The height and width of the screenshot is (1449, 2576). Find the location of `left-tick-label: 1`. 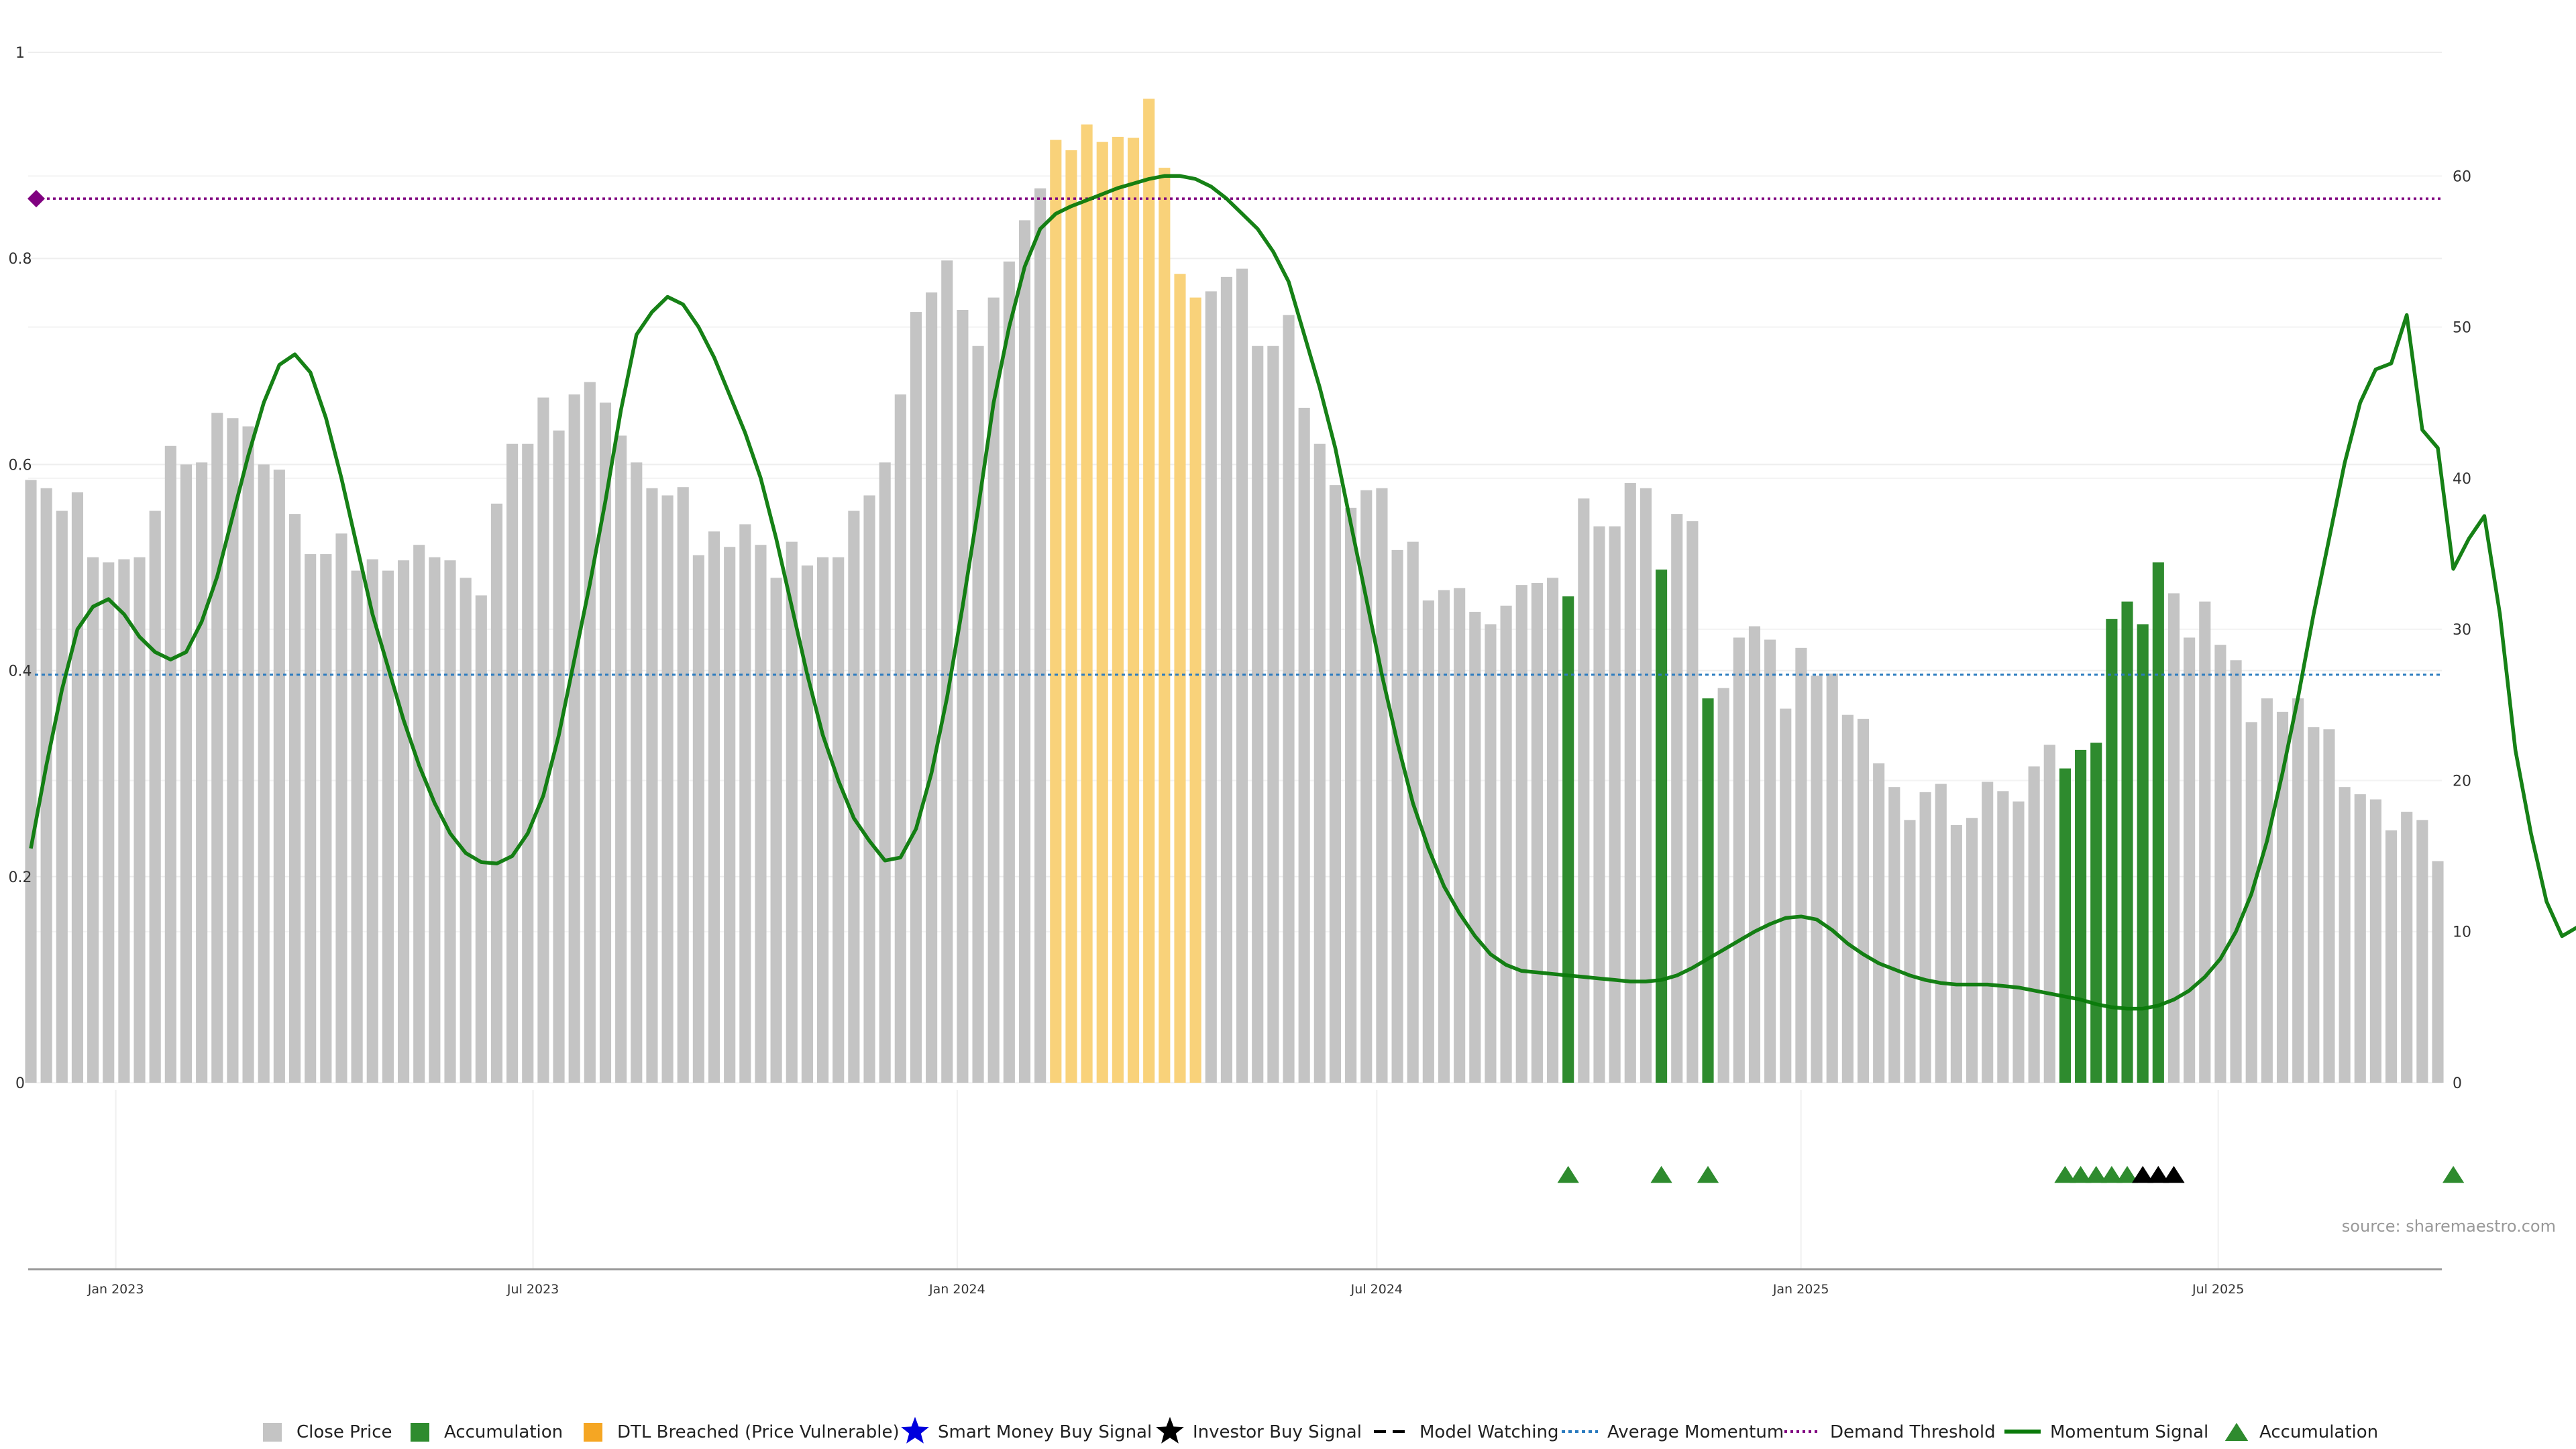

left-tick-label: 1 is located at coordinates (20, 53).